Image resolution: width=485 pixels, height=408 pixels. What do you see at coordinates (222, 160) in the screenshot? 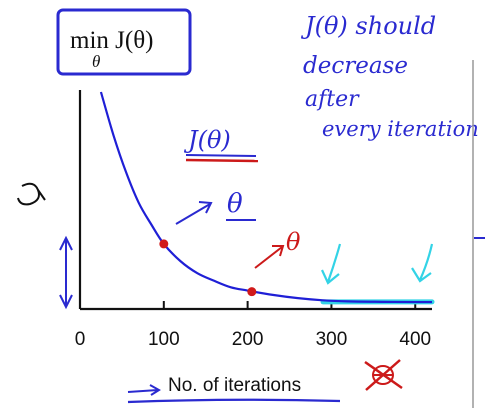
I see `curve-label-underline-red` at bounding box center [222, 160].